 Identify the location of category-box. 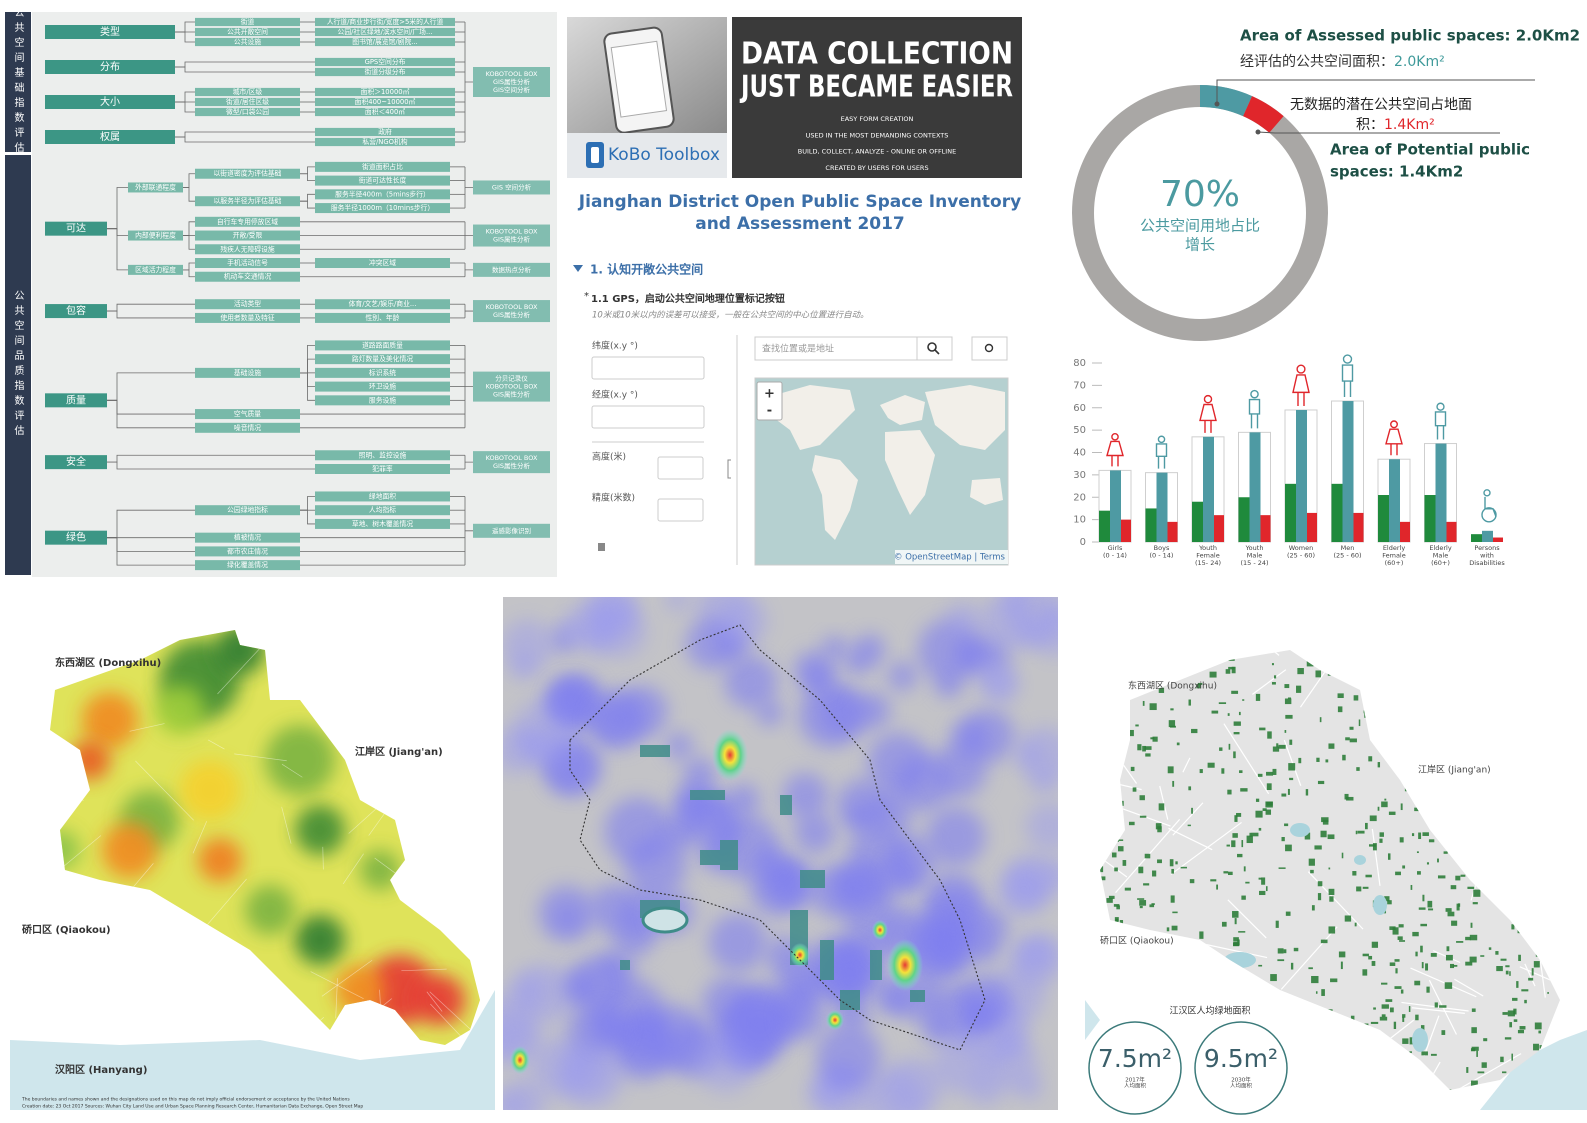
(76, 462).